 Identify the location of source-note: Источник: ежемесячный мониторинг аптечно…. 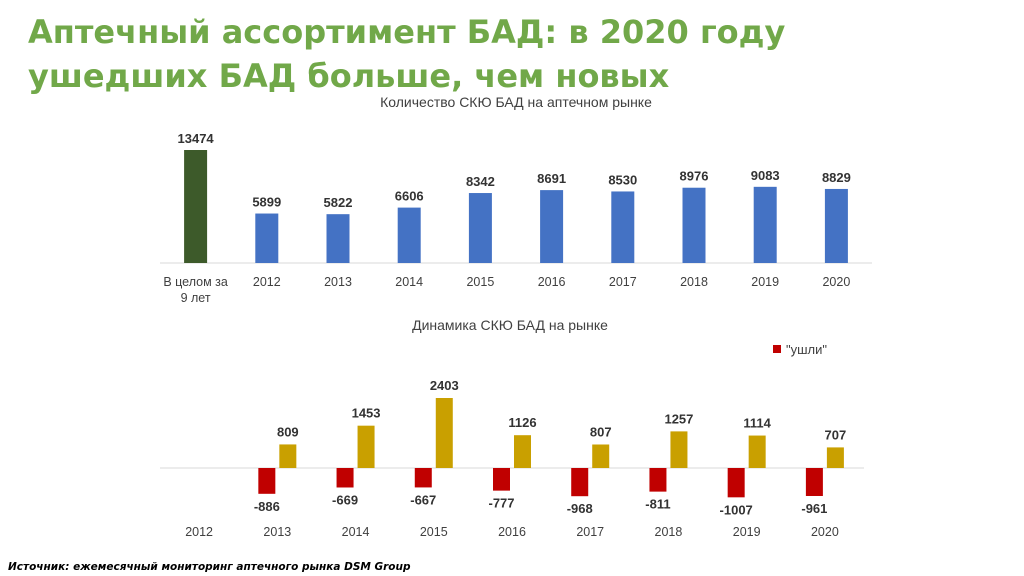
(209, 567).